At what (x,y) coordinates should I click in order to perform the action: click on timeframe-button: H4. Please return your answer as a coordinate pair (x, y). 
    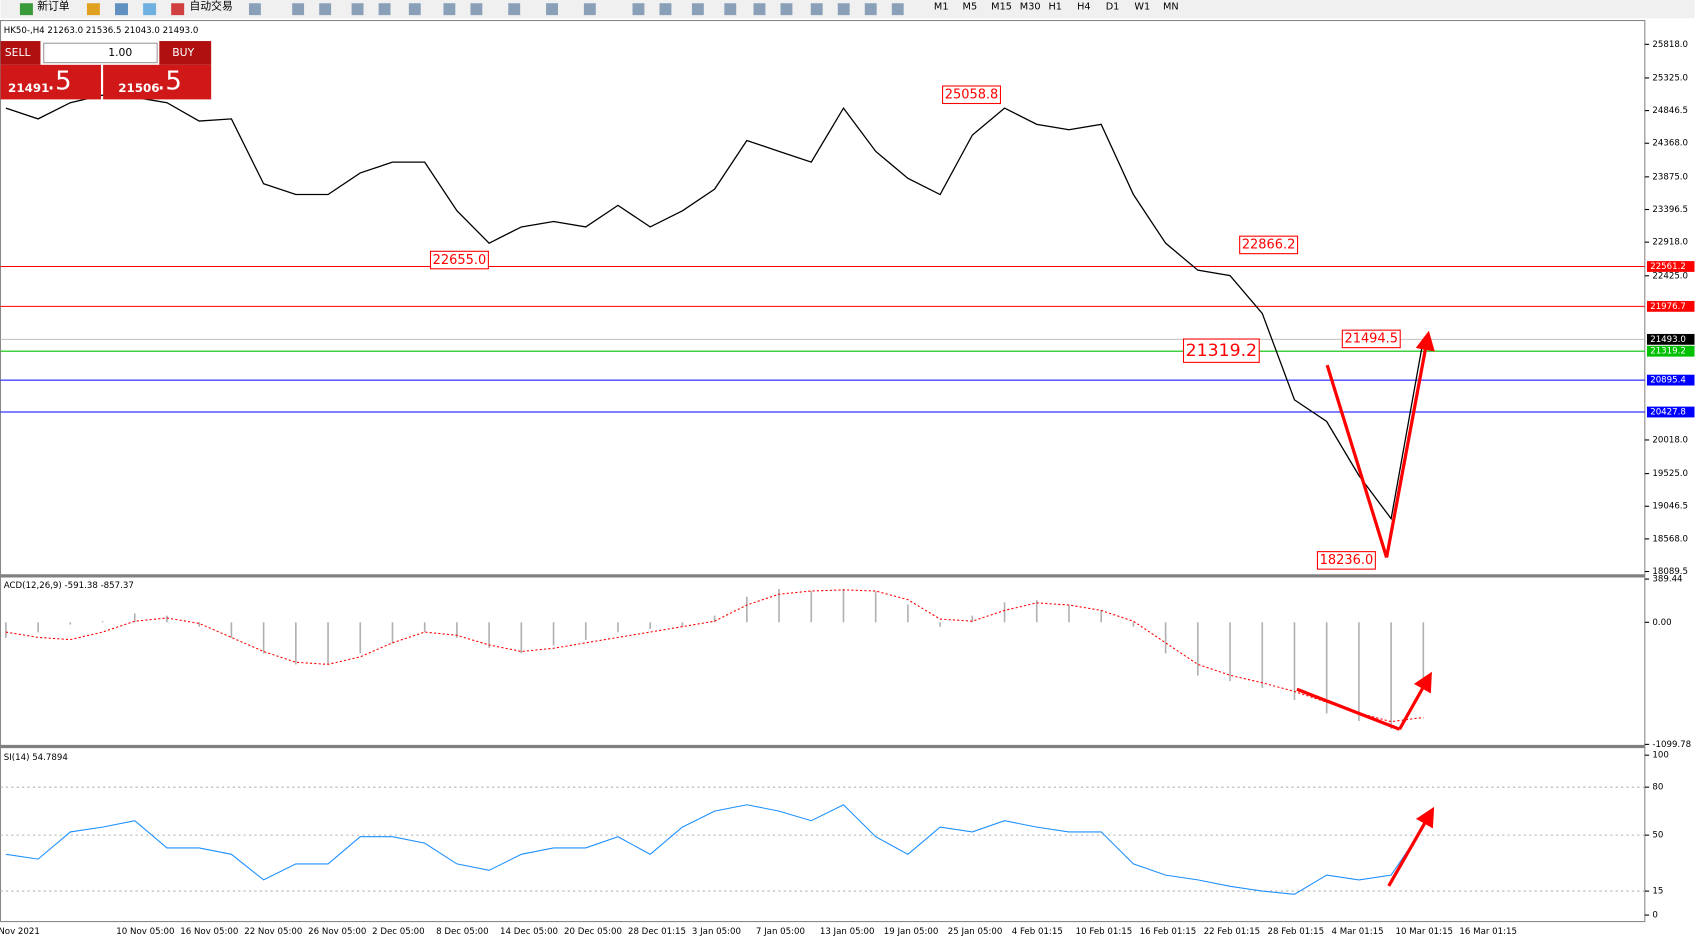
    Looking at the image, I should click on (1084, 6).